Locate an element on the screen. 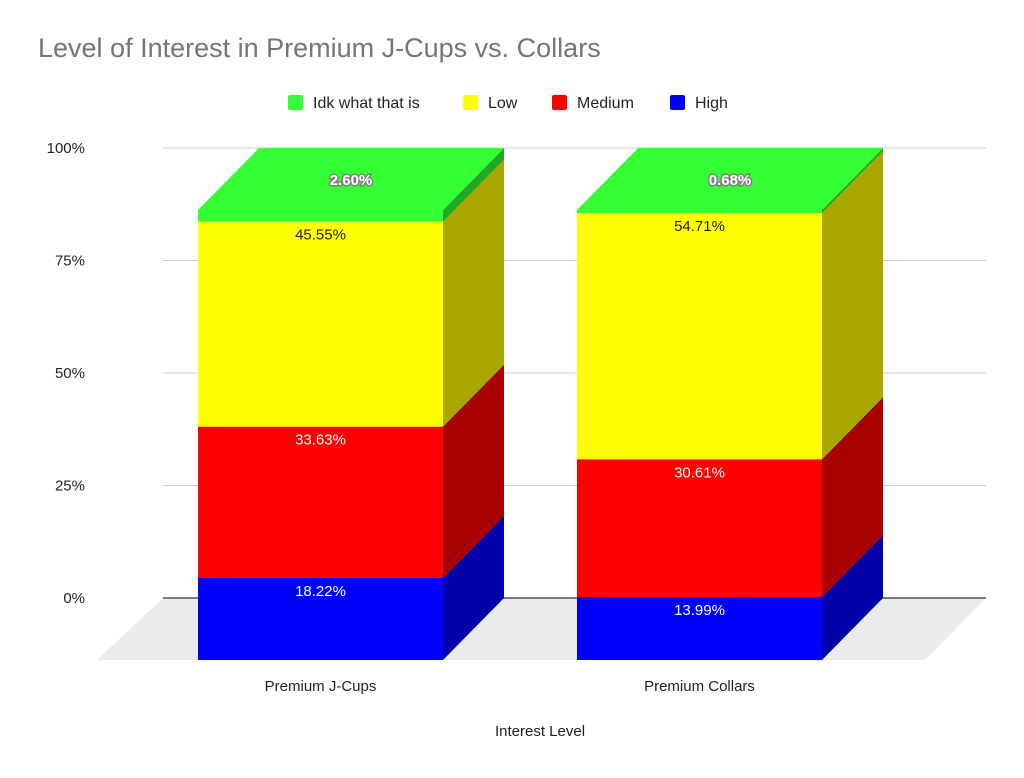  legend-label: Idk what that is is located at coordinates (366, 103).